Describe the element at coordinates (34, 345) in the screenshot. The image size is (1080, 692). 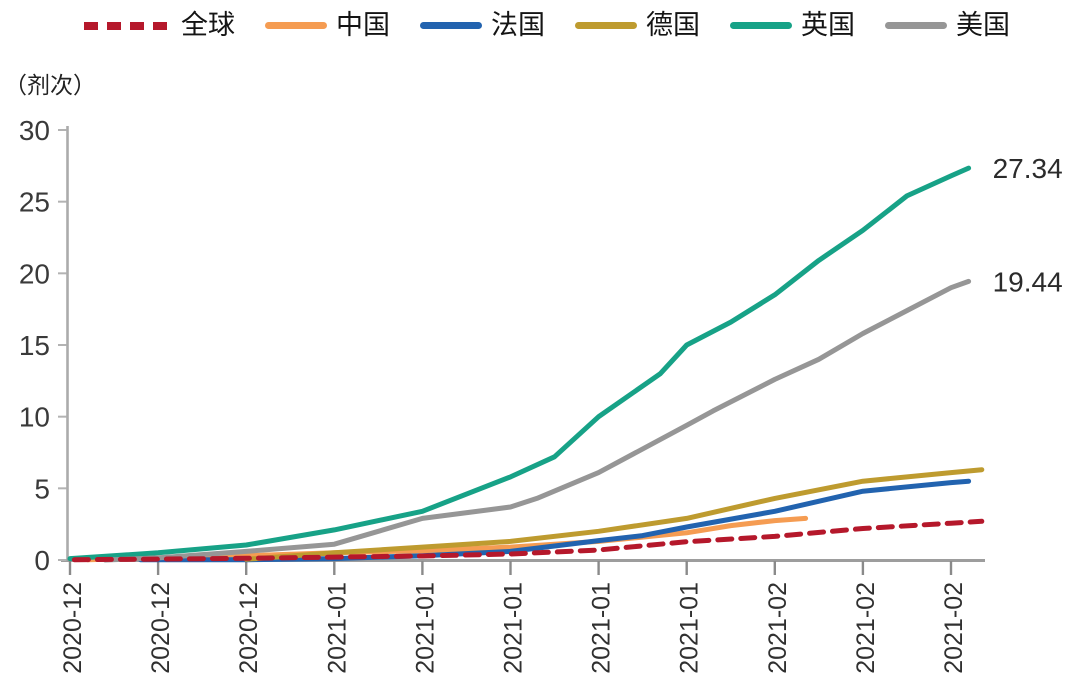
I see `y-tick-label: 15` at that location.